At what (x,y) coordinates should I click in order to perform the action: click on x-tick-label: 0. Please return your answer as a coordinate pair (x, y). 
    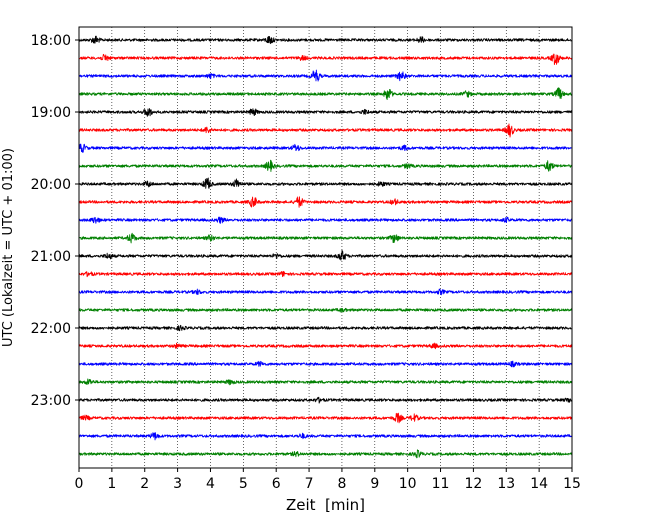
    Looking at the image, I should click on (79, 484).